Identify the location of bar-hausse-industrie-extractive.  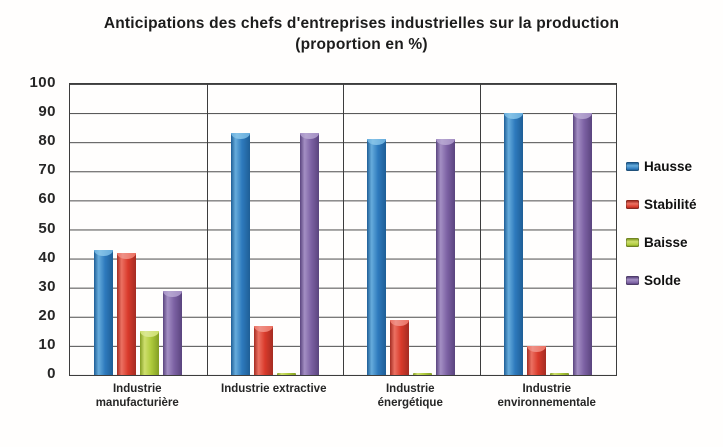
(240, 254).